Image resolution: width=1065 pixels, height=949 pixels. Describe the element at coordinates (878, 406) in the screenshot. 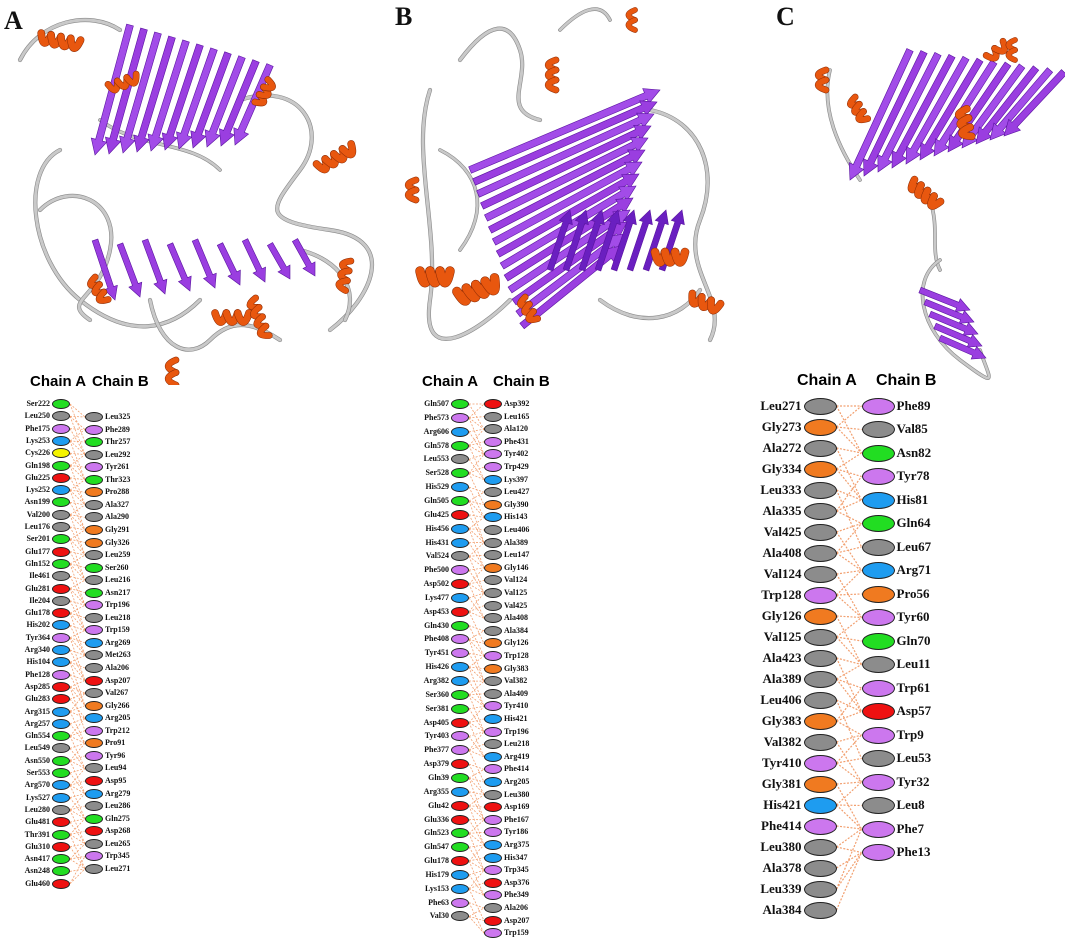

I see `chain-b-residue-phe89` at that location.